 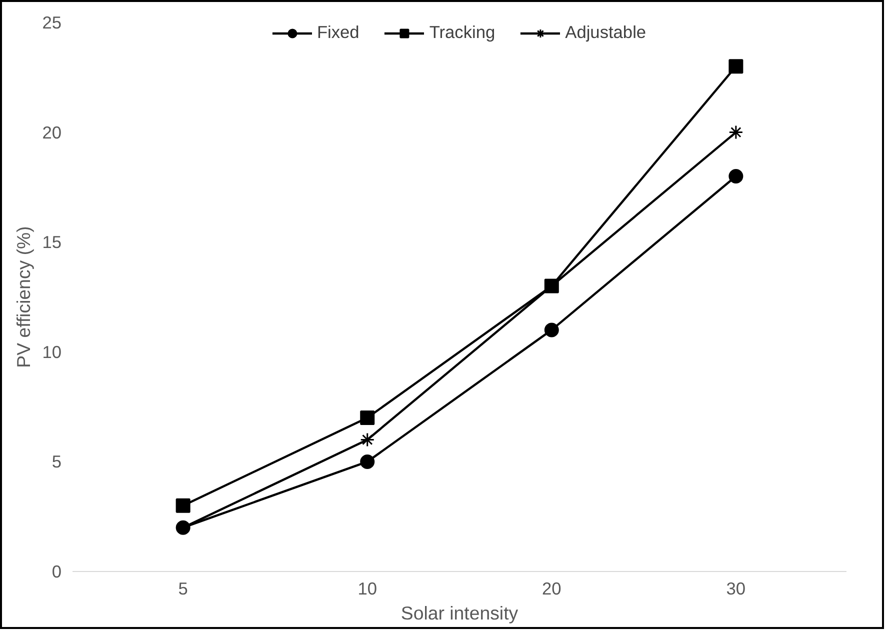 What do you see at coordinates (605, 32) in the screenshot?
I see `legend-label: Adjustable` at bounding box center [605, 32].